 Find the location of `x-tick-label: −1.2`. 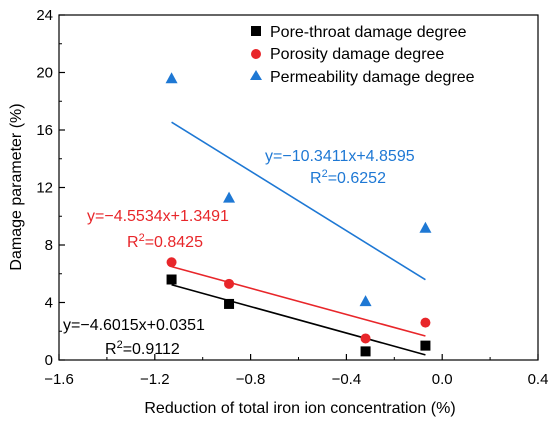

x-tick-label: −1.2 is located at coordinates (155, 379).